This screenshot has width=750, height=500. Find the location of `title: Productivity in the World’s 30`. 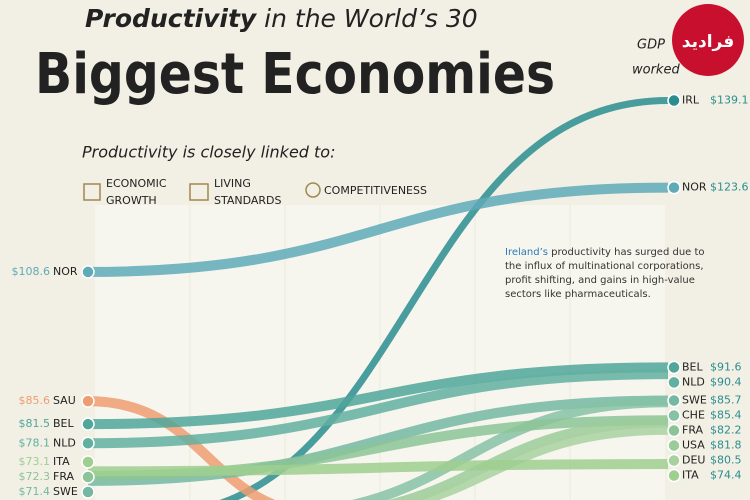

title: Productivity in the World’s 30 is located at coordinates (281, 18).